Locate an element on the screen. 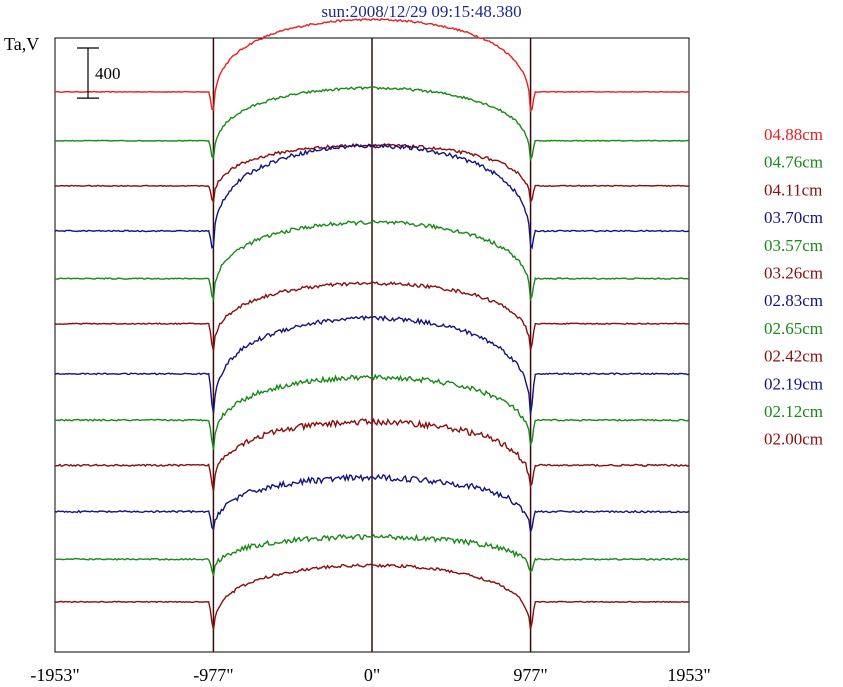 The image size is (843, 687). x-tick-label-3: 977" is located at coordinates (530, 675).